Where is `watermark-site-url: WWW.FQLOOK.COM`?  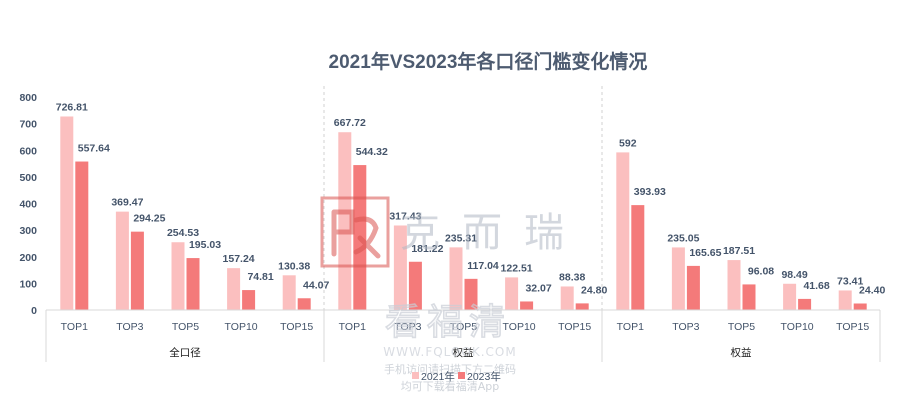 watermark-site-url: WWW.FQLOOK.COM is located at coordinates (449, 352).